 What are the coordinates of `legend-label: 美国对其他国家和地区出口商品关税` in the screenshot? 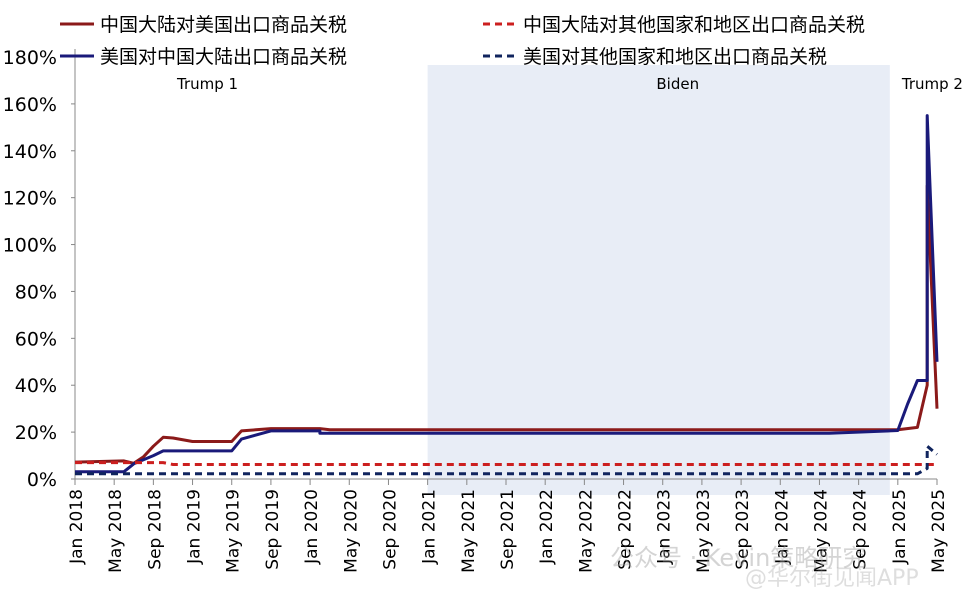 It's located at (675, 57).